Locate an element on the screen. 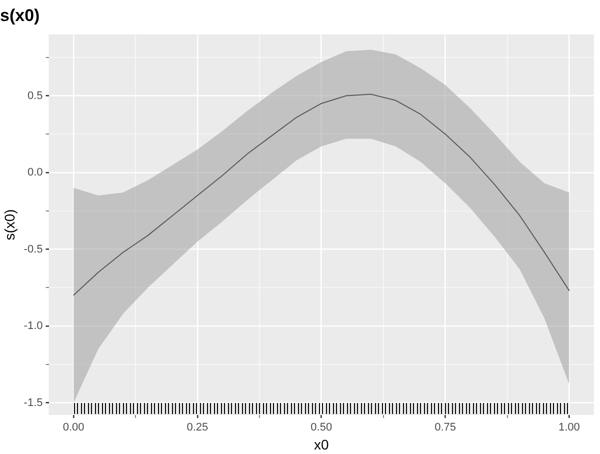 The height and width of the screenshot is (454, 600). x-tick-label: 0.75 is located at coordinates (445, 428).